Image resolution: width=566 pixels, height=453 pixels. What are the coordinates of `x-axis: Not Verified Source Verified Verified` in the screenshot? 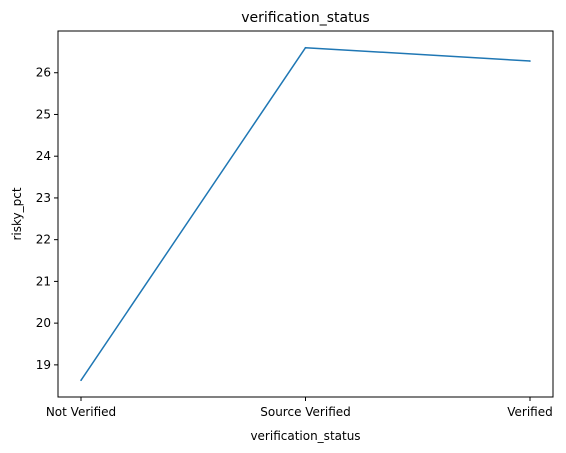 It's located at (299, 408).